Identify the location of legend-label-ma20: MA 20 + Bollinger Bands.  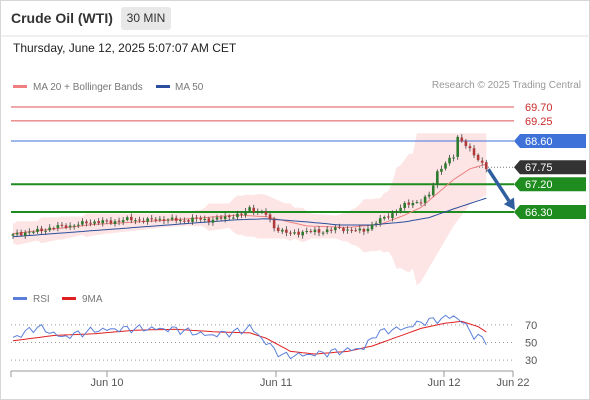
(88, 87).